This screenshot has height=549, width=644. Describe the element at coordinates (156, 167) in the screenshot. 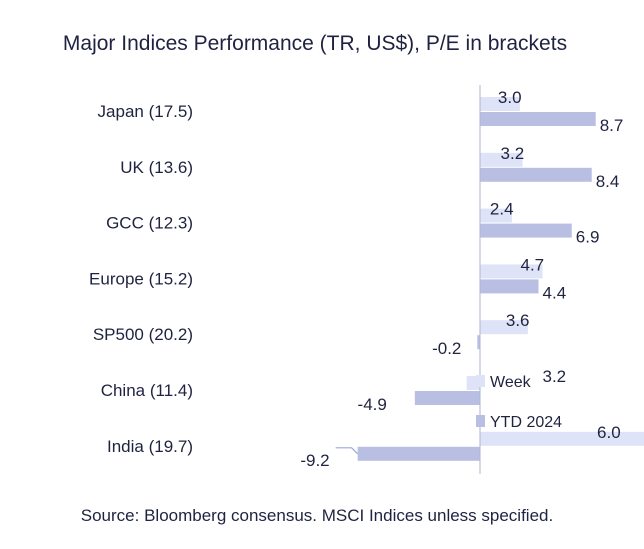

I see `category-label: UK (13.6)` at that location.